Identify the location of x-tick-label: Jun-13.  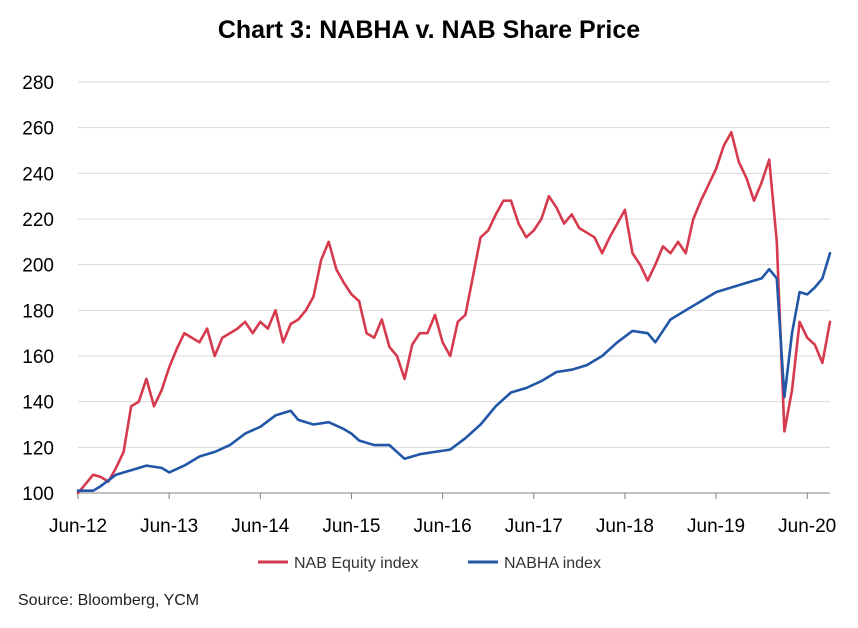
(169, 526).